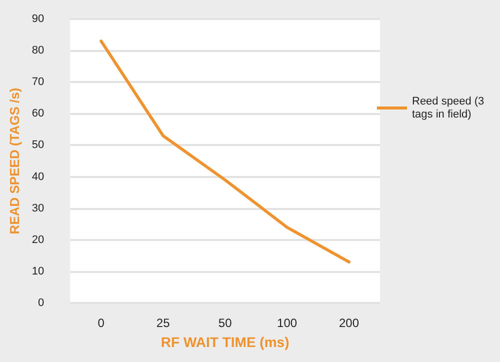 This screenshot has height=362, width=500. Describe the element at coordinates (38, 145) in the screenshot. I see `y-tick-label: 50` at that location.